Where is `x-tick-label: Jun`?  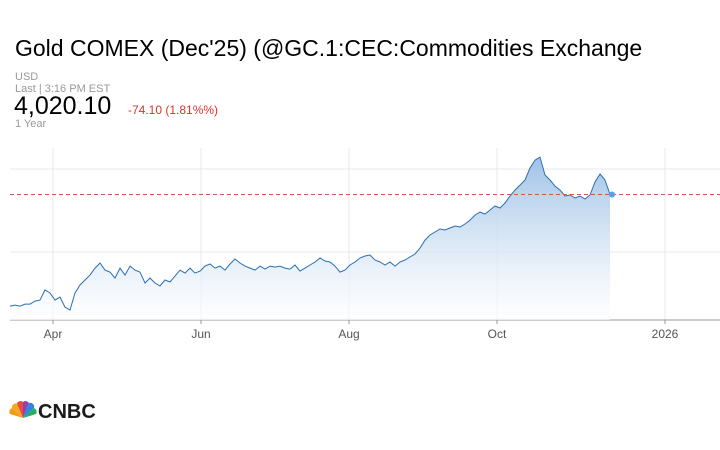 x-tick-label: Jun is located at coordinates (200, 334).